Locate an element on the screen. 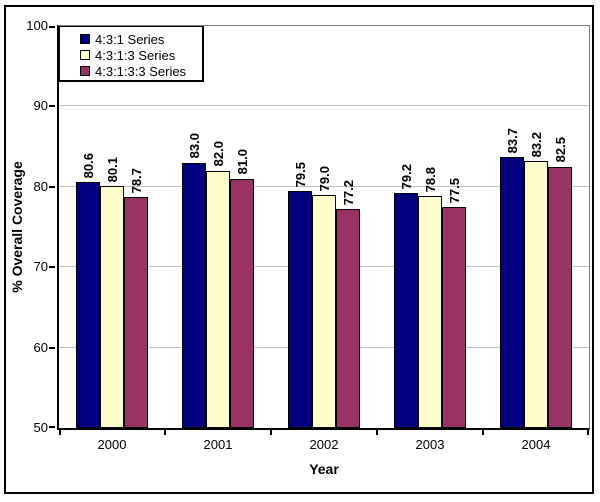 The width and height of the screenshot is (600, 502). bar-label-2001-series3: 81.0 is located at coordinates (242, 161).